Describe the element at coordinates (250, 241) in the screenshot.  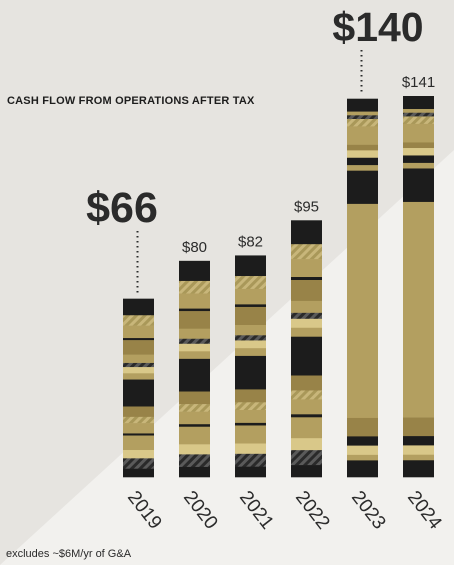
I see `value-label-2021: $82` at that location.